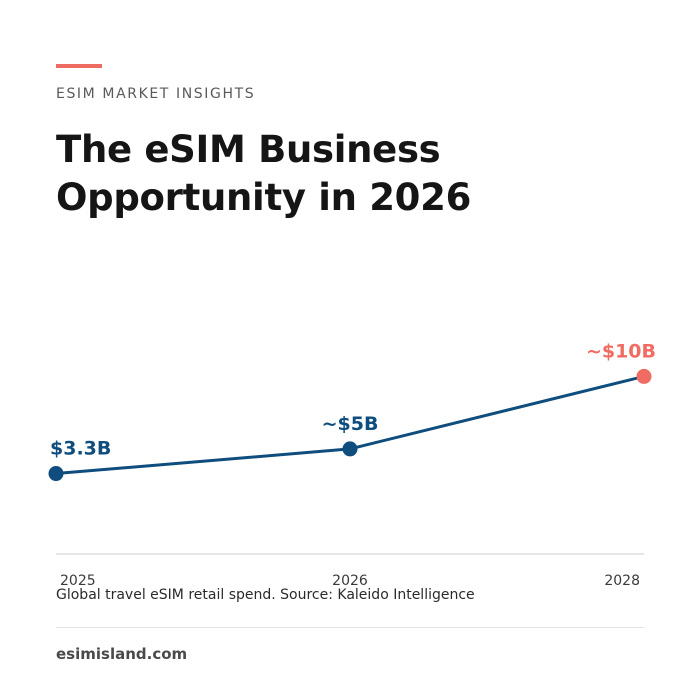 The width and height of the screenshot is (700, 700). I want to click on x-tick-label: 2026, so click(350, 581).